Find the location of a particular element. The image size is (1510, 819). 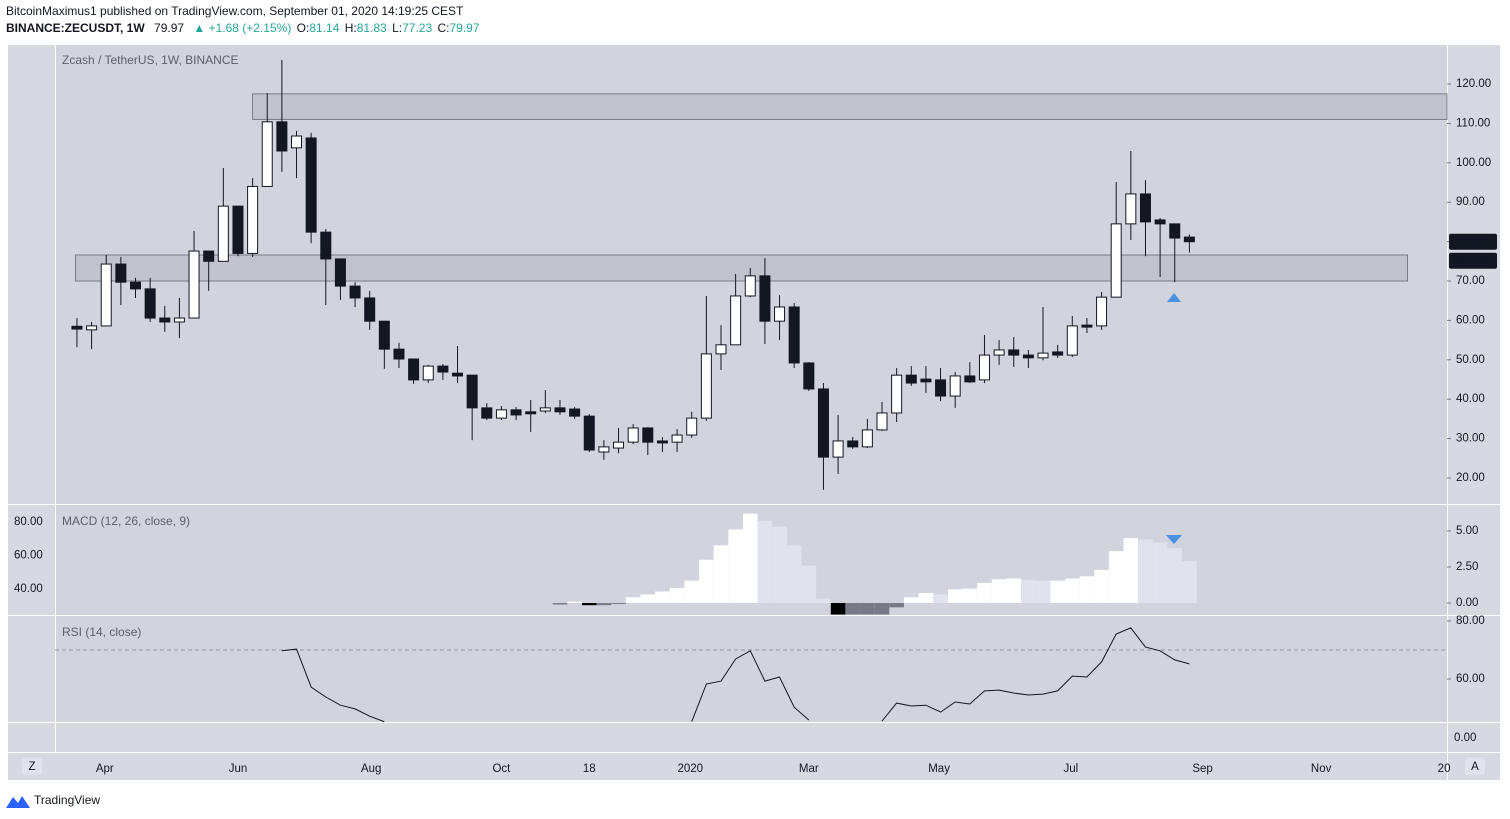

y-tick-label: 30.00 is located at coordinates (1470, 439).